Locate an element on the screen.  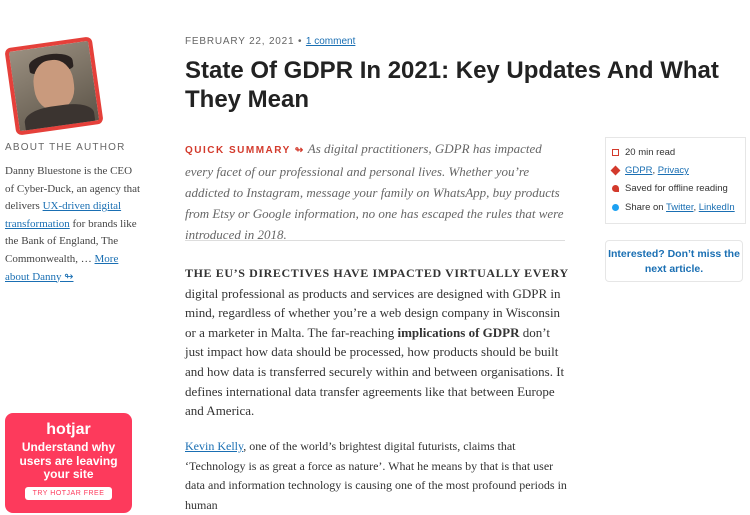
tag-link: Privacy is located at coordinates (673, 171).